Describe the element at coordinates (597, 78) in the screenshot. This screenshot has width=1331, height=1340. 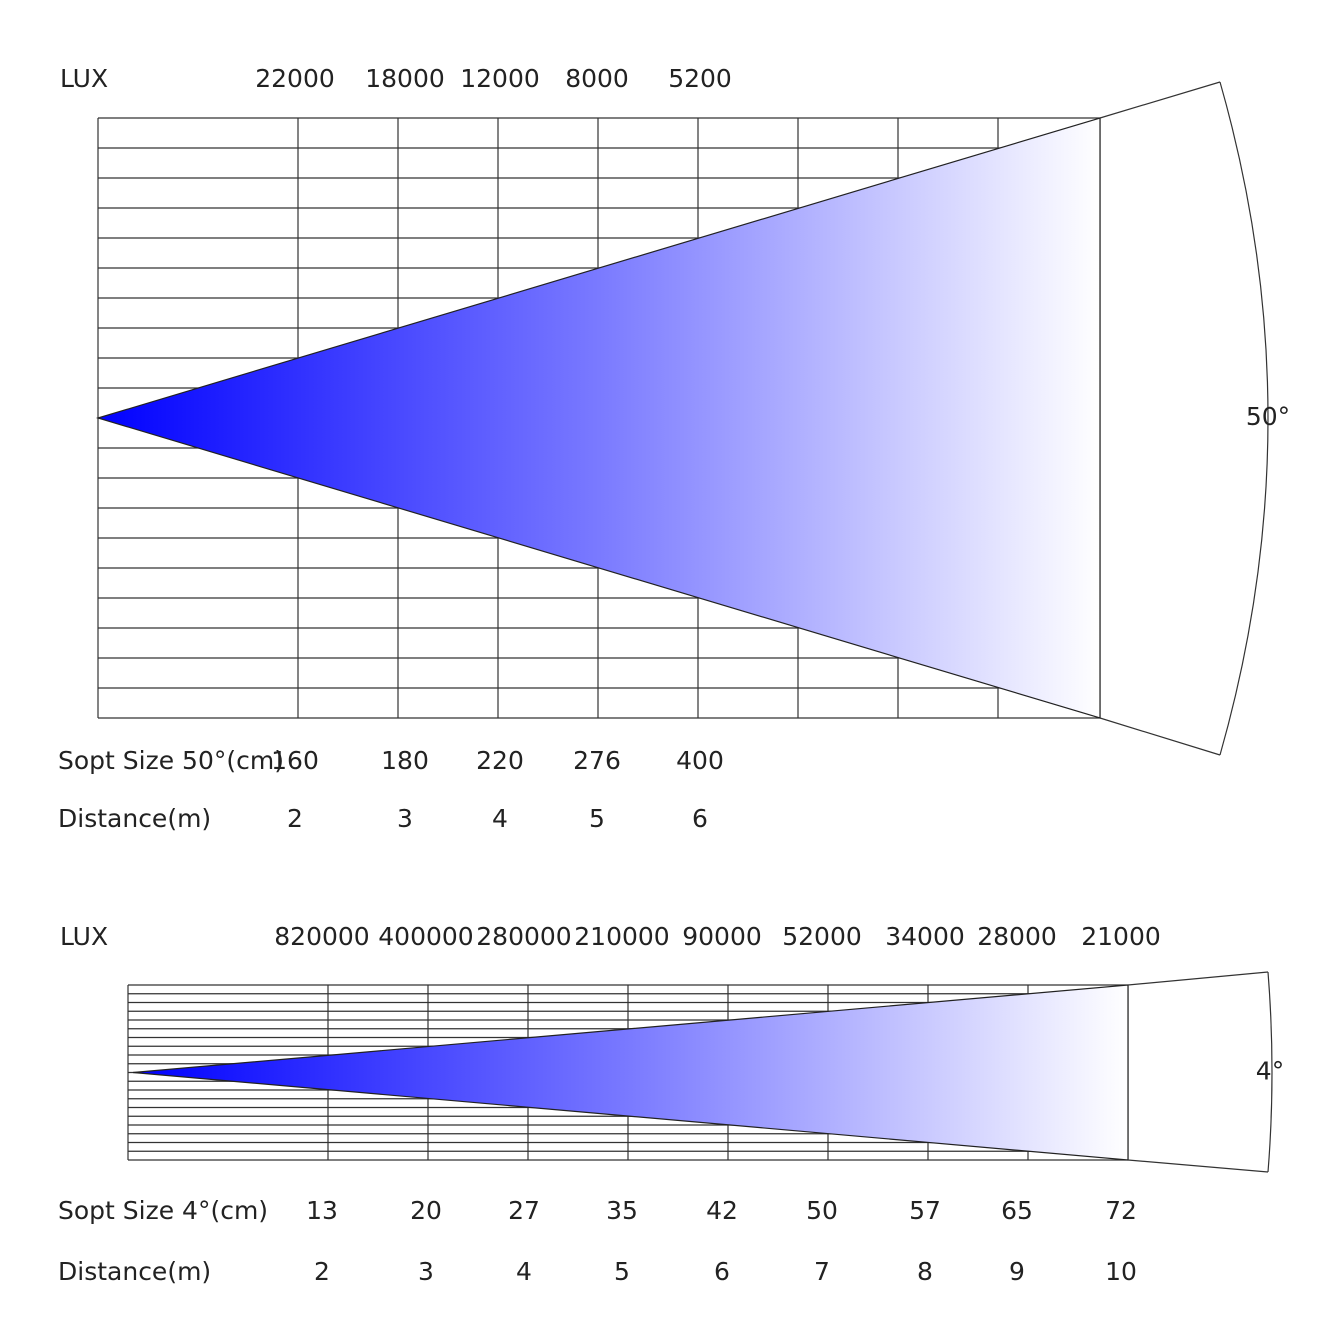
I see `lux-value: 8000` at that location.